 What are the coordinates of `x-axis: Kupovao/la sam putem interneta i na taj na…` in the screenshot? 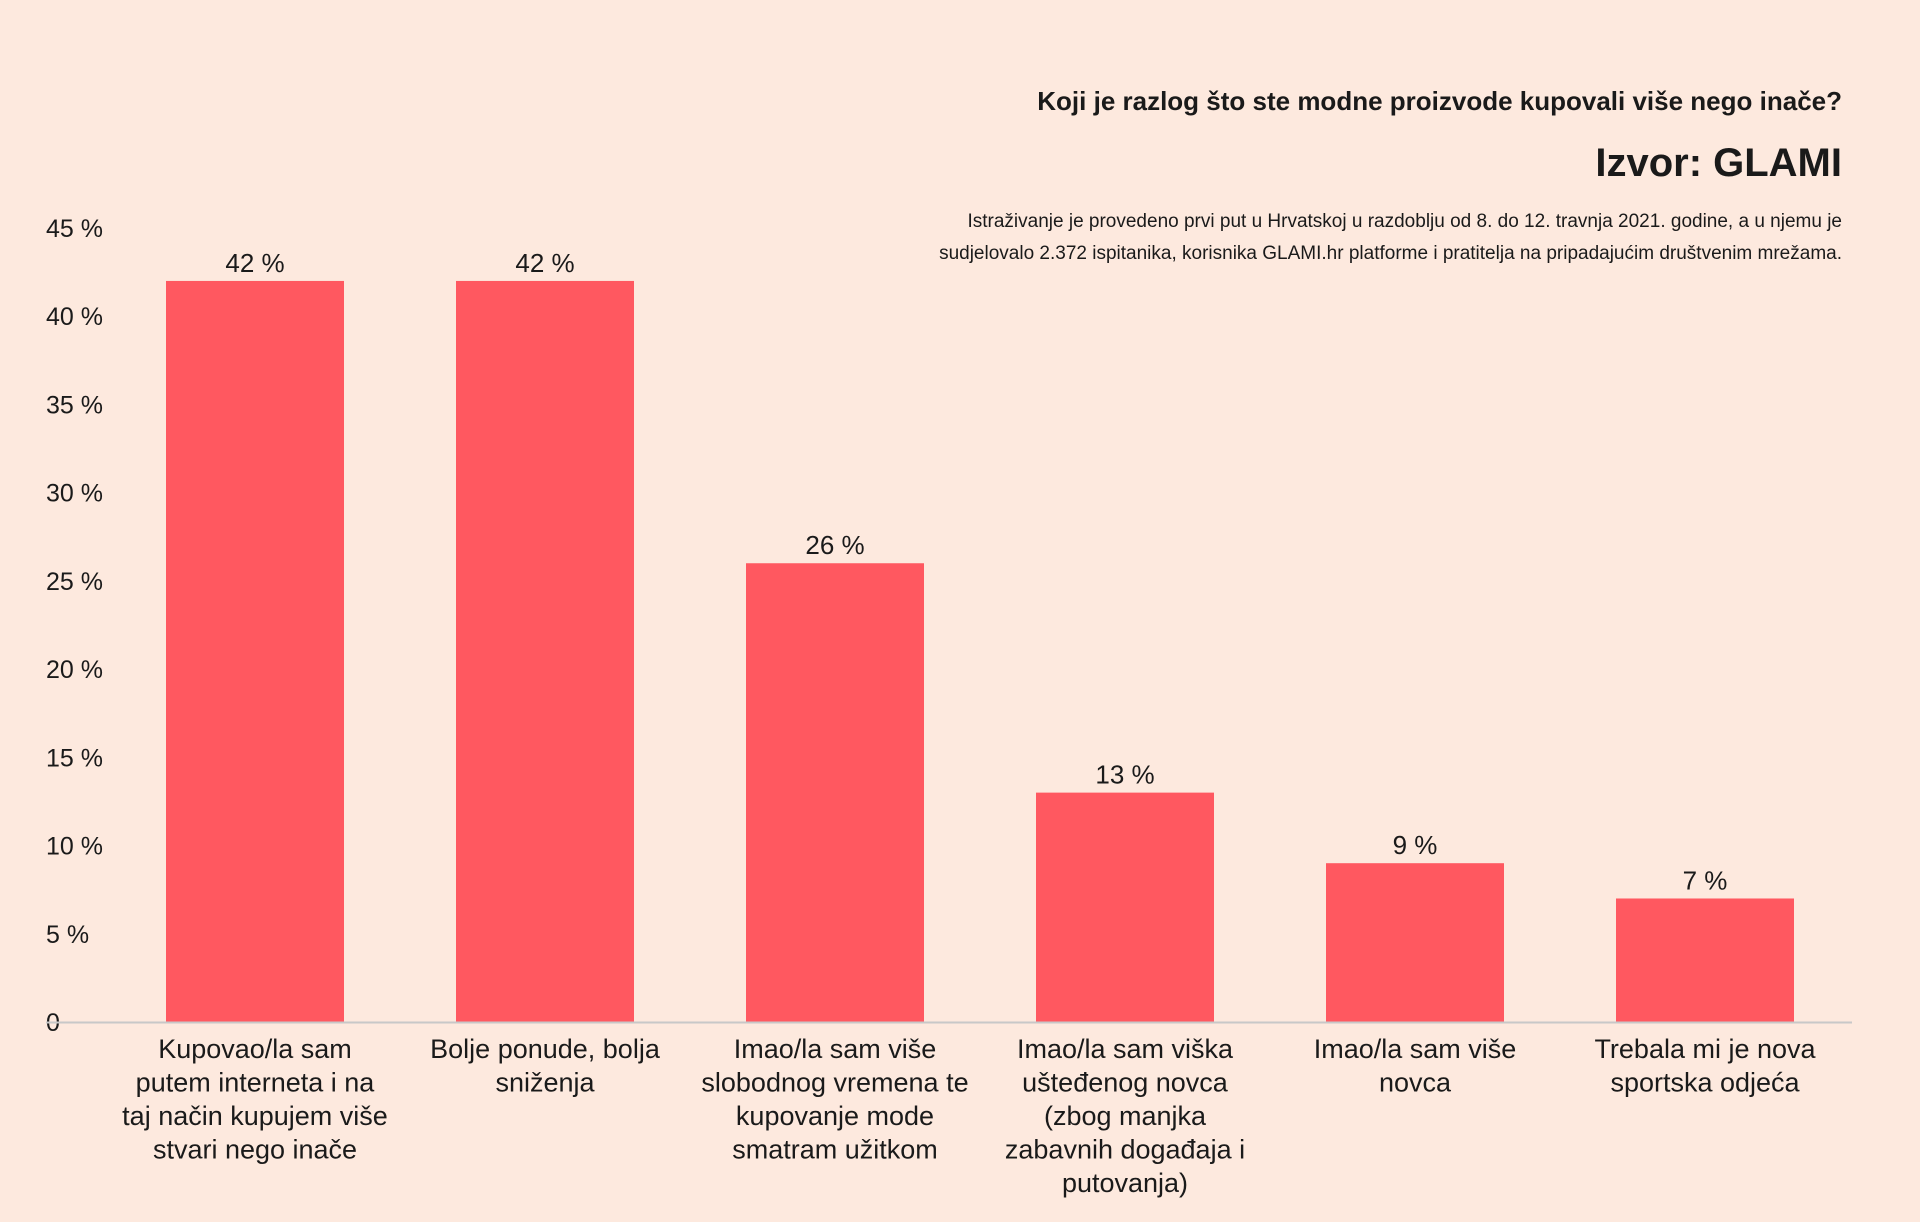 It's located at (949, 1109).